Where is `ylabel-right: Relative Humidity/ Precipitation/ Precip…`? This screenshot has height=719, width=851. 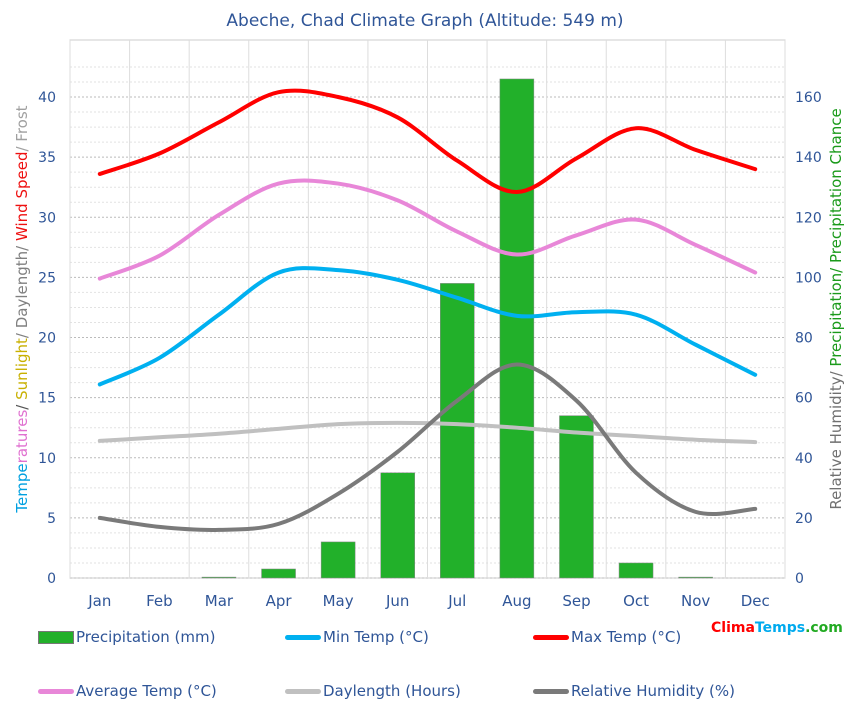 ylabel-right: Relative Humidity/ Precipitation/ Precip… is located at coordinates (836, 308).